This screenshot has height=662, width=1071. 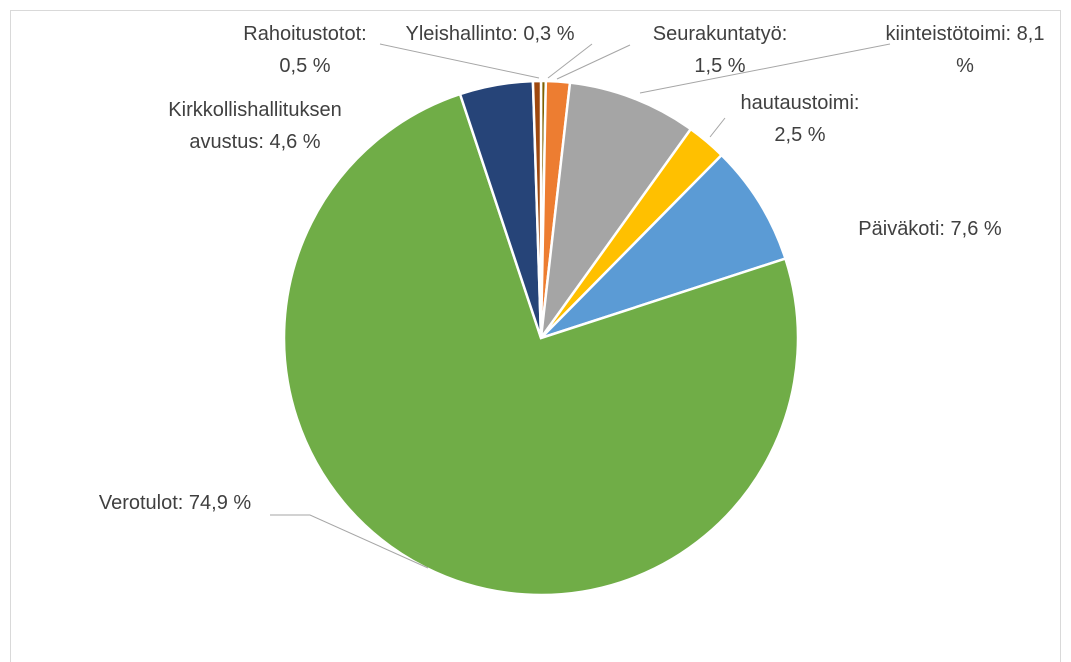 What do you see at coordinates (720, 50) in the screenshot?
I see `data-label: Seurakuntatyö: 1,5 %` at bounding box center [720, 50].